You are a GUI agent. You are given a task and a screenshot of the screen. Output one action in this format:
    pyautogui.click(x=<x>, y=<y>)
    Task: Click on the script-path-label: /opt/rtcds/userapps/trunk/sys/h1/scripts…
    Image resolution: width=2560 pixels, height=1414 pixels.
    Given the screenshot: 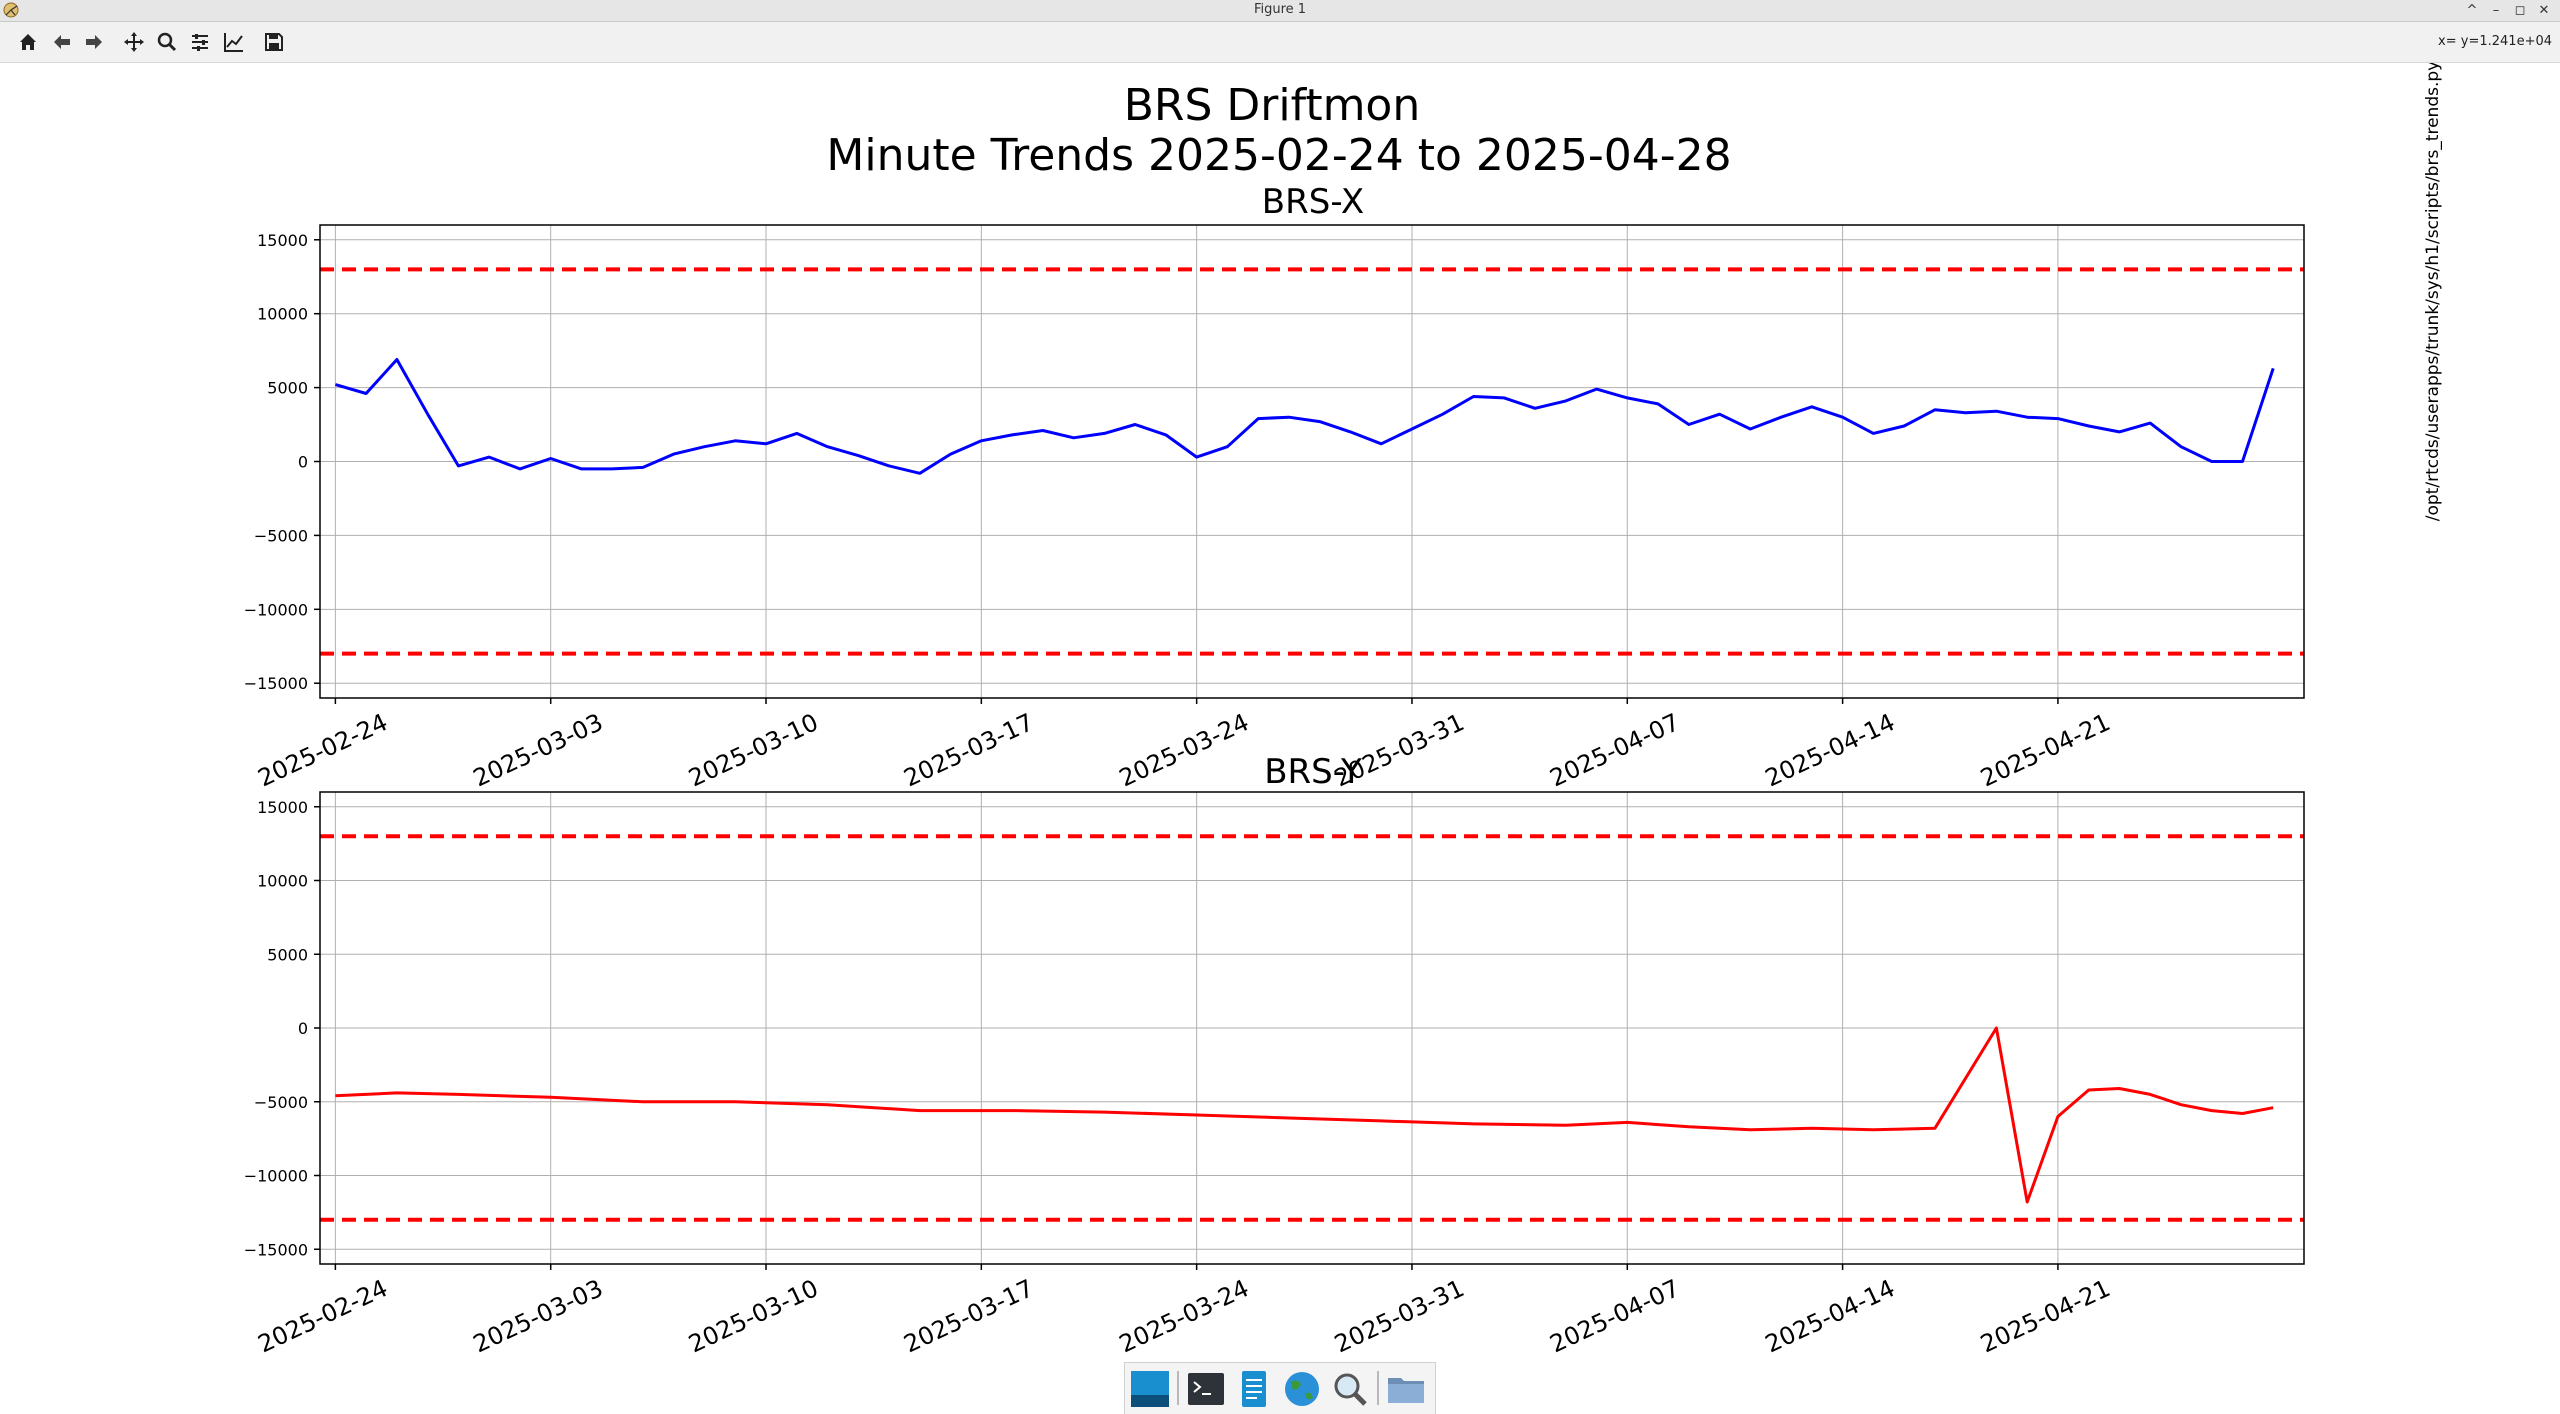 What is the action you would take?
    pyautogui.click(x=2433, y=292)
    